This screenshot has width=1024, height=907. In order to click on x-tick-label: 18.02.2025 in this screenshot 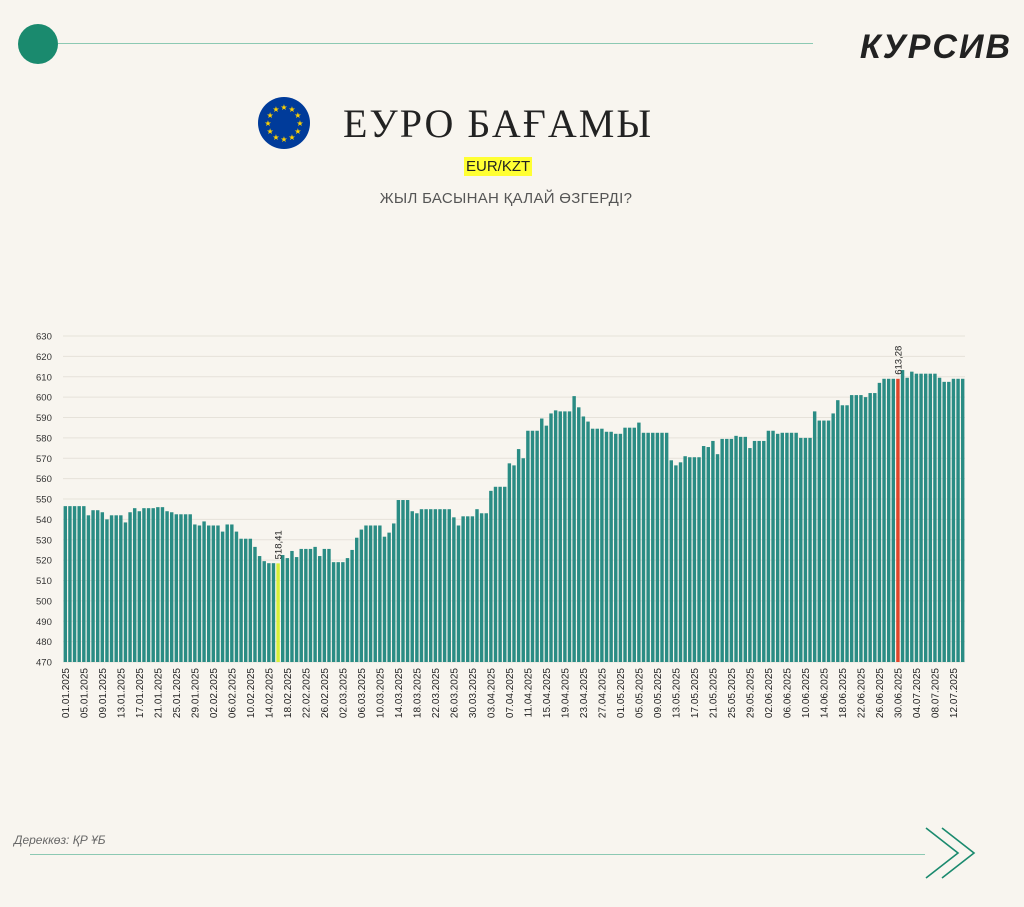, I will do `click(288, 693)`.